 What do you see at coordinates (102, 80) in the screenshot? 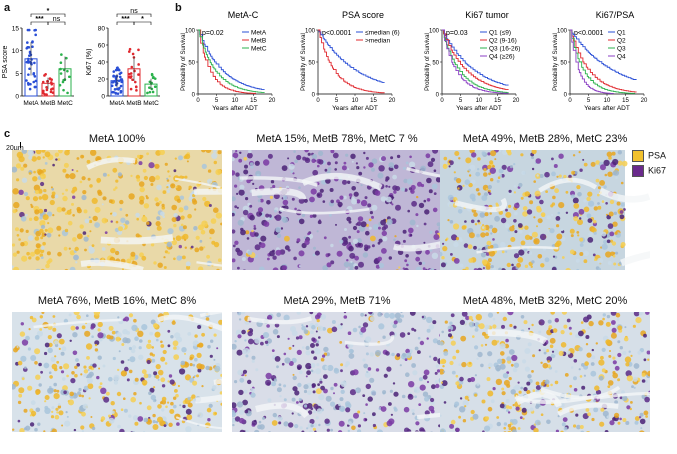
I see `y-tick-label: 20` at bounding box center [102, 80].